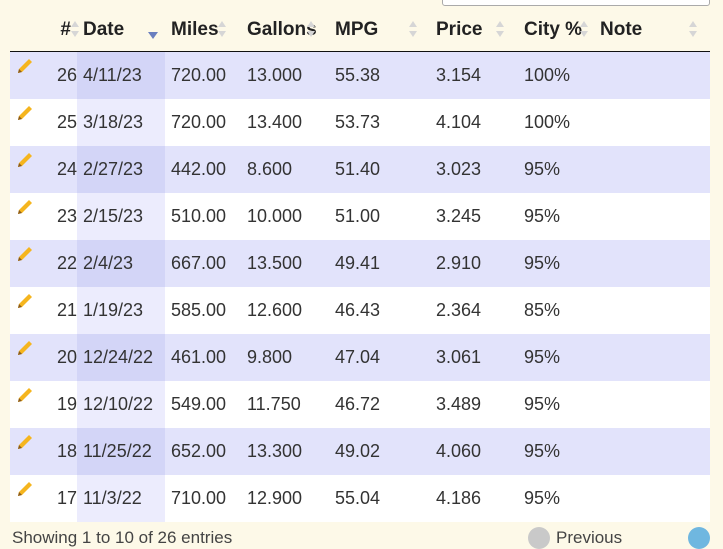  I want to click on cell-mpg: 47.04, so click(358, 357).